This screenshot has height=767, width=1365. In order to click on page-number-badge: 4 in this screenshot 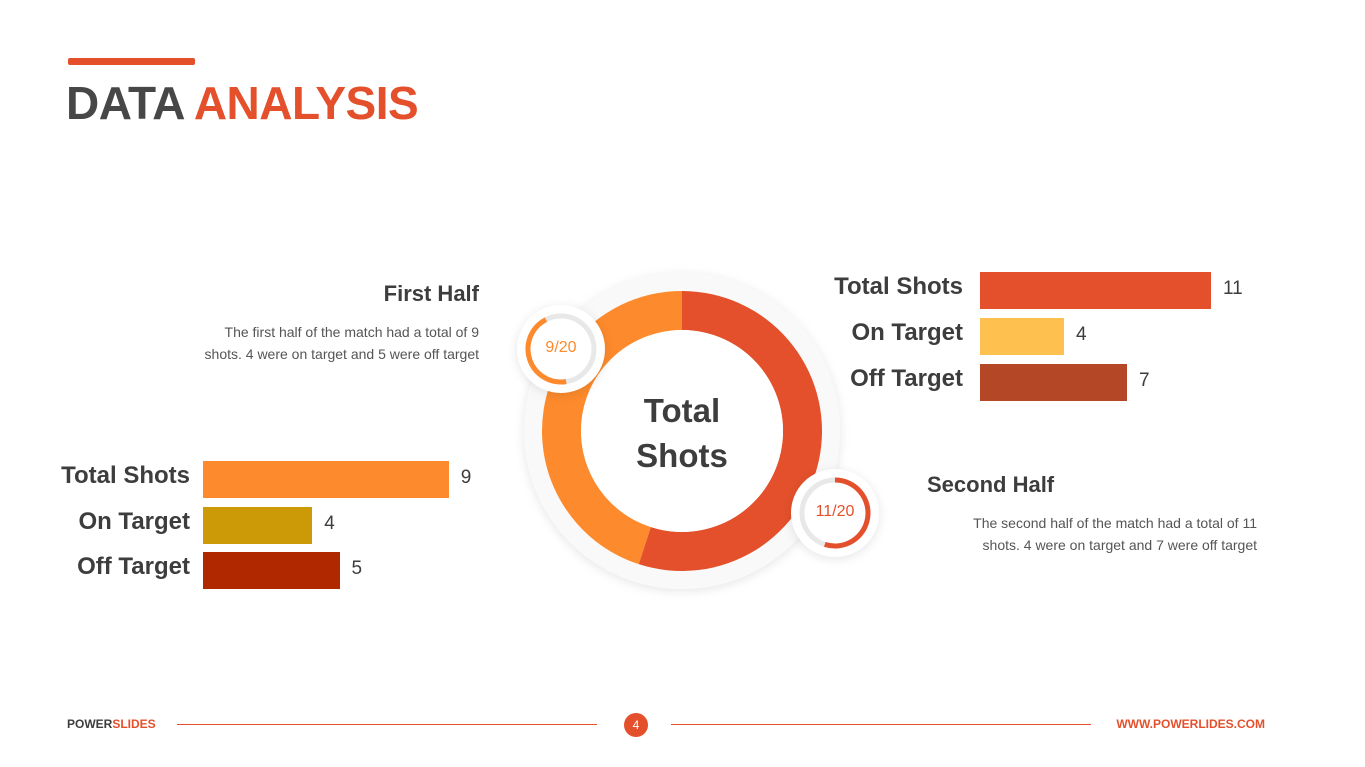, I will do `click(636, 725)`.